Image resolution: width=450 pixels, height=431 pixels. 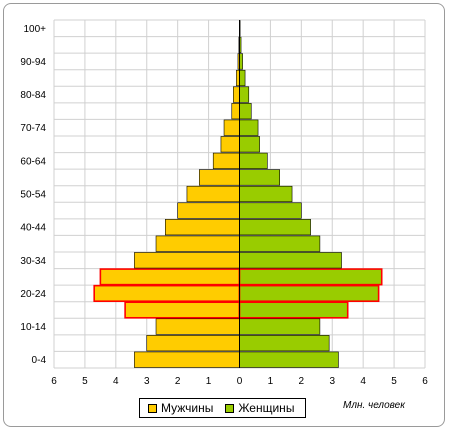 What do you see at coordinates (33, 261) in the screenshot?
I see `y-tick-label: 30-34` at bounding box center [33, 261].